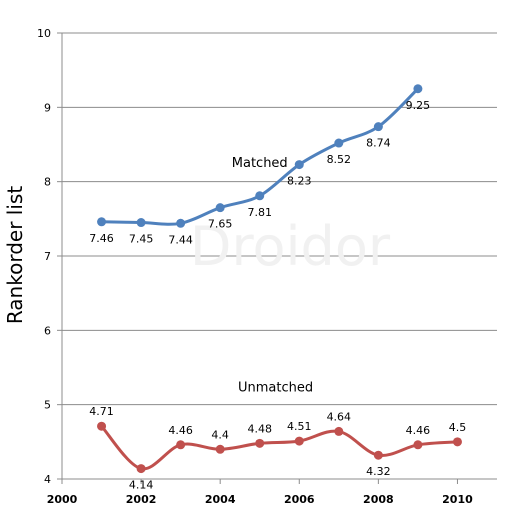 The width and height of the screenshot is (505, 513). Describe the element at coordinates (378, 499) in the screenshot. I see `x-tick-label: 2008` at that location.